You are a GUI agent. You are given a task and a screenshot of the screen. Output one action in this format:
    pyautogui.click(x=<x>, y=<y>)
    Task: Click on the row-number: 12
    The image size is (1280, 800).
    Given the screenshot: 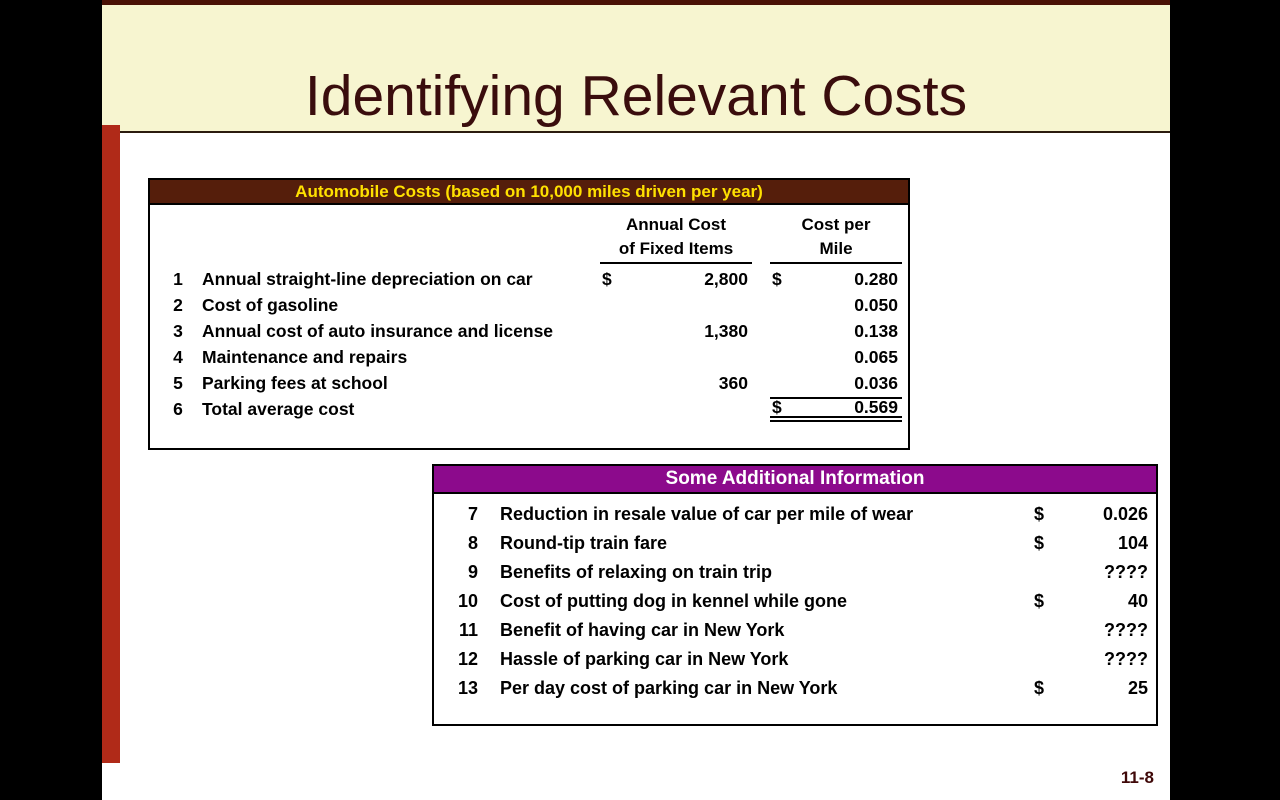 What is the action you would take?
    pyautogui.click(x=467, y=659)
    